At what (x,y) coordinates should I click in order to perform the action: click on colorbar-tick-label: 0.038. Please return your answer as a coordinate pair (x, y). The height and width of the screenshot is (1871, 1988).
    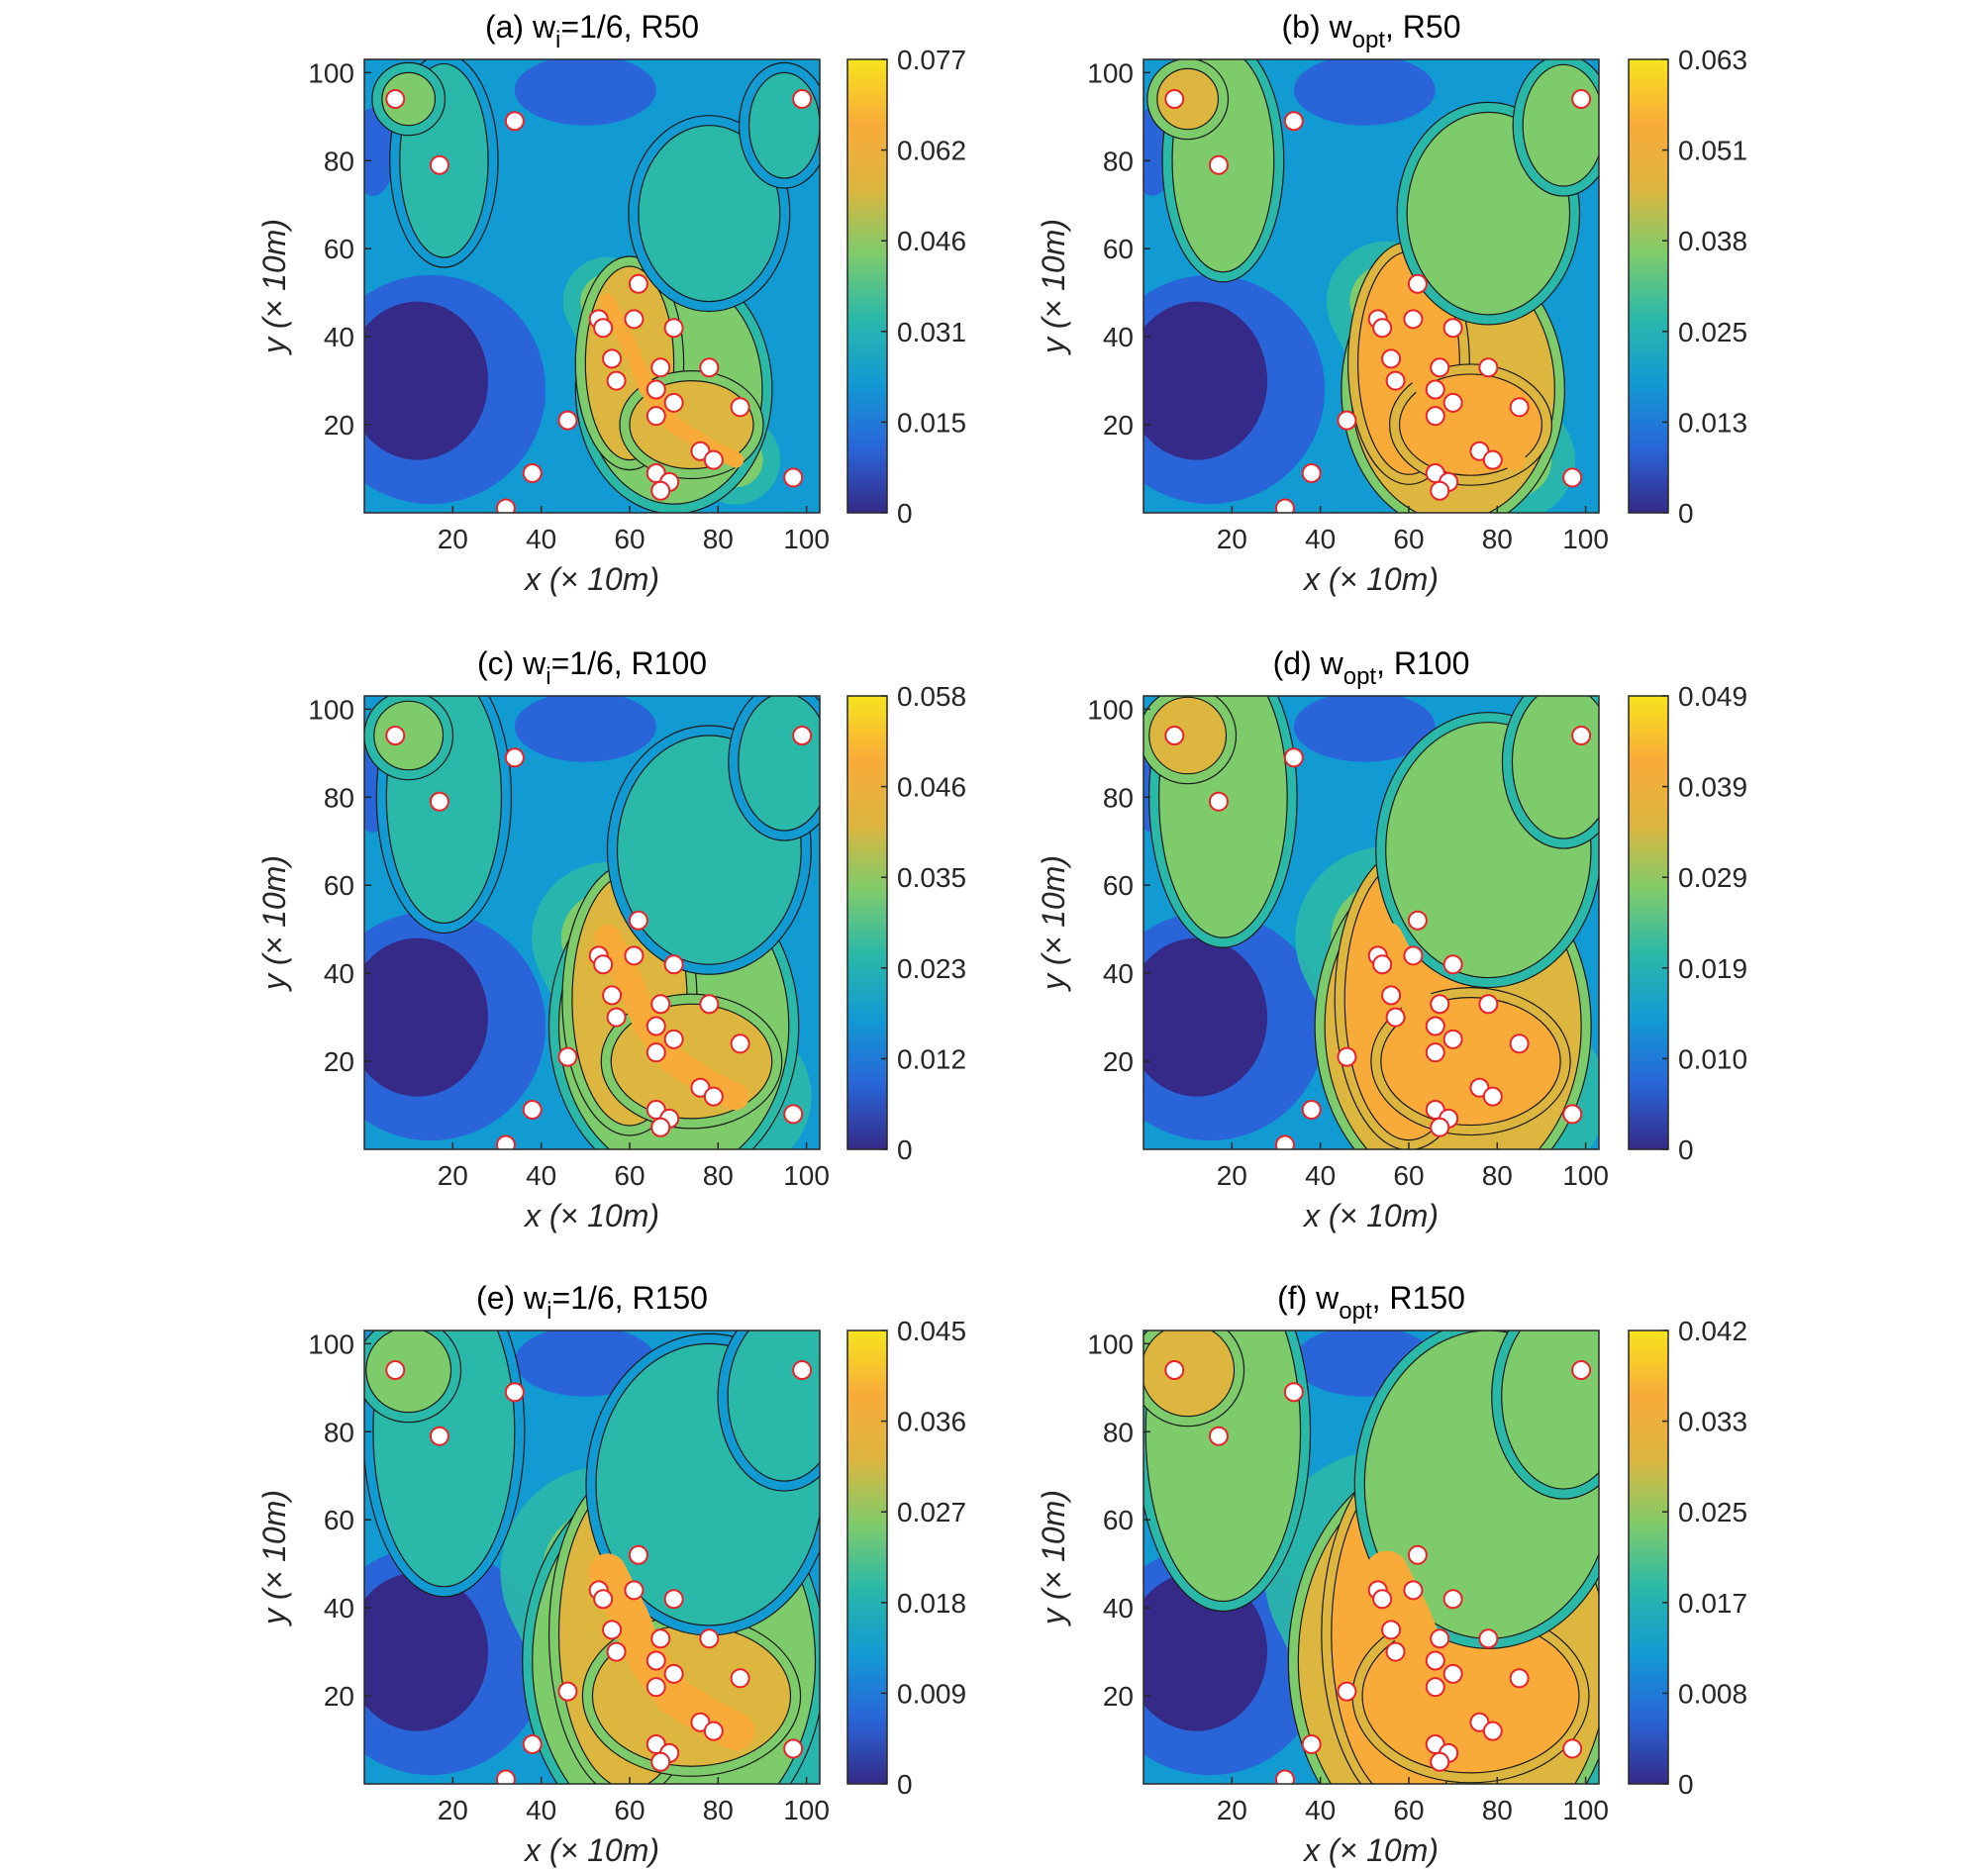
    Looking at the image, I should click on (1712, 241).